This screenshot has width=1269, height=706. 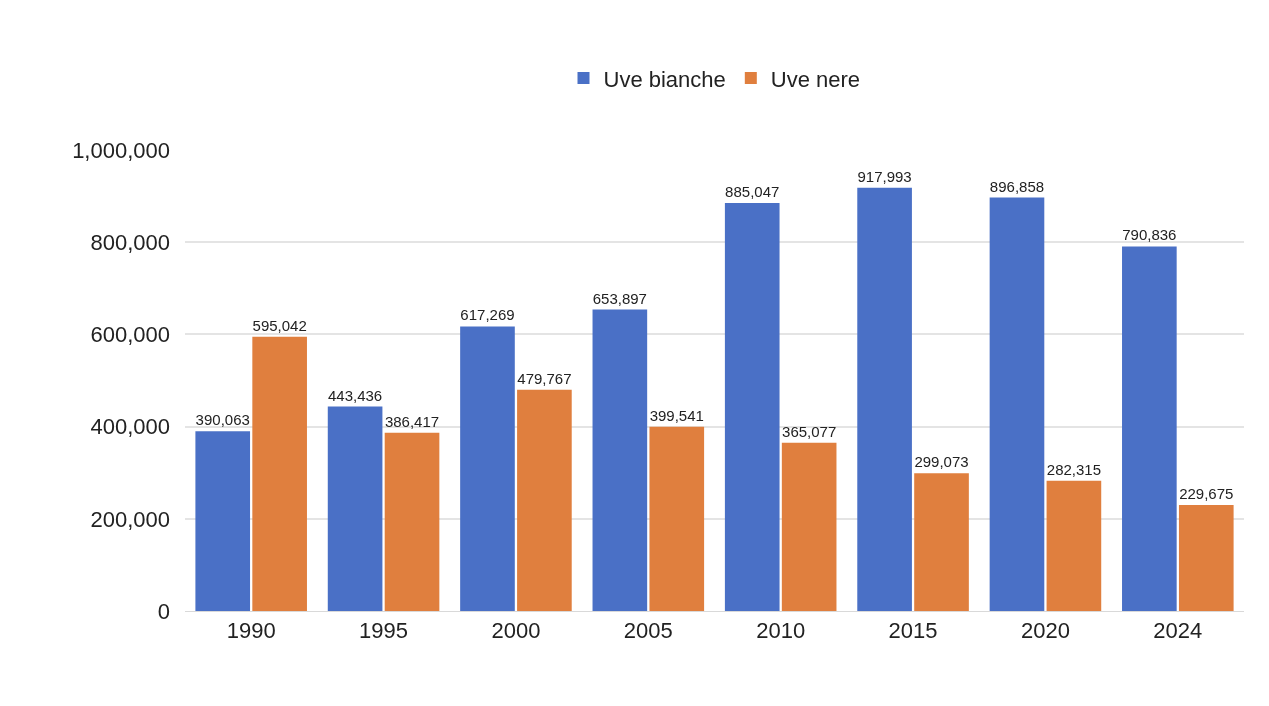 What do you see at coordinates (544, 378) in the screenshot?
I see `data-label: 479,767` at bounding box center [544, 378].